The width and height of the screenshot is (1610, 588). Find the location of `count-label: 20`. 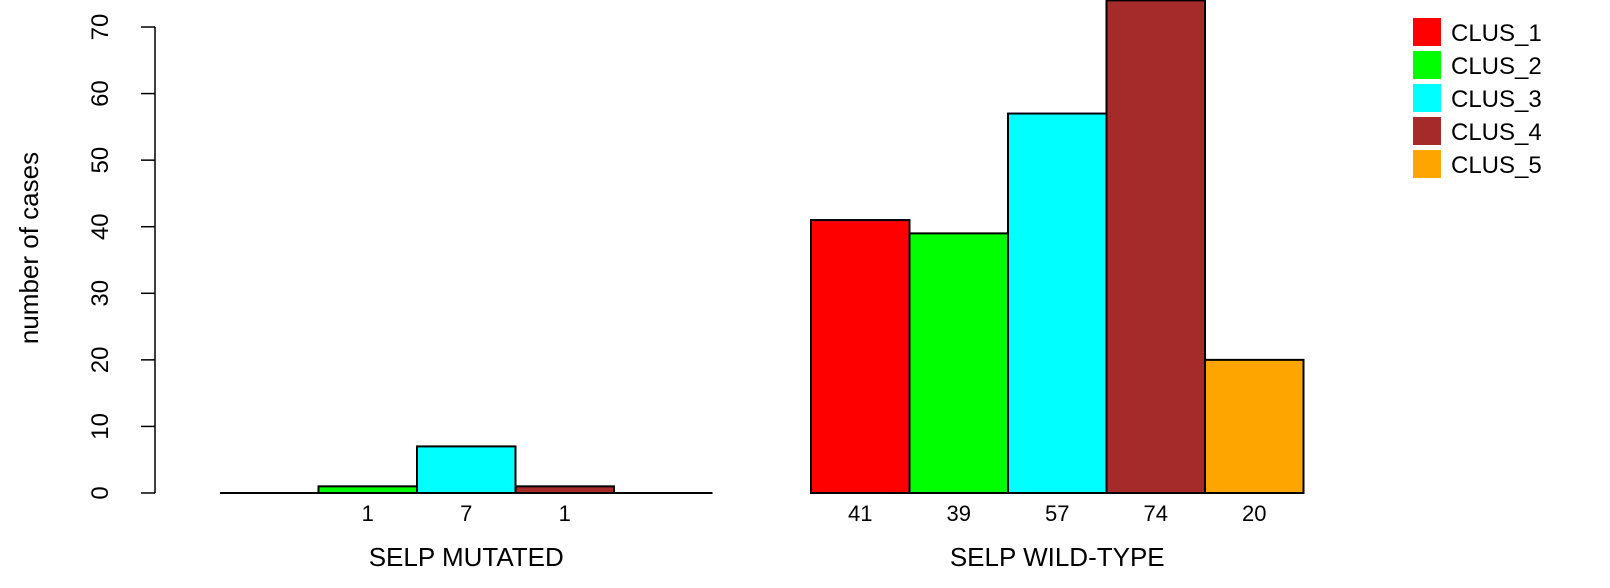

count-label: 20 is located at coordinates (1254, 513).